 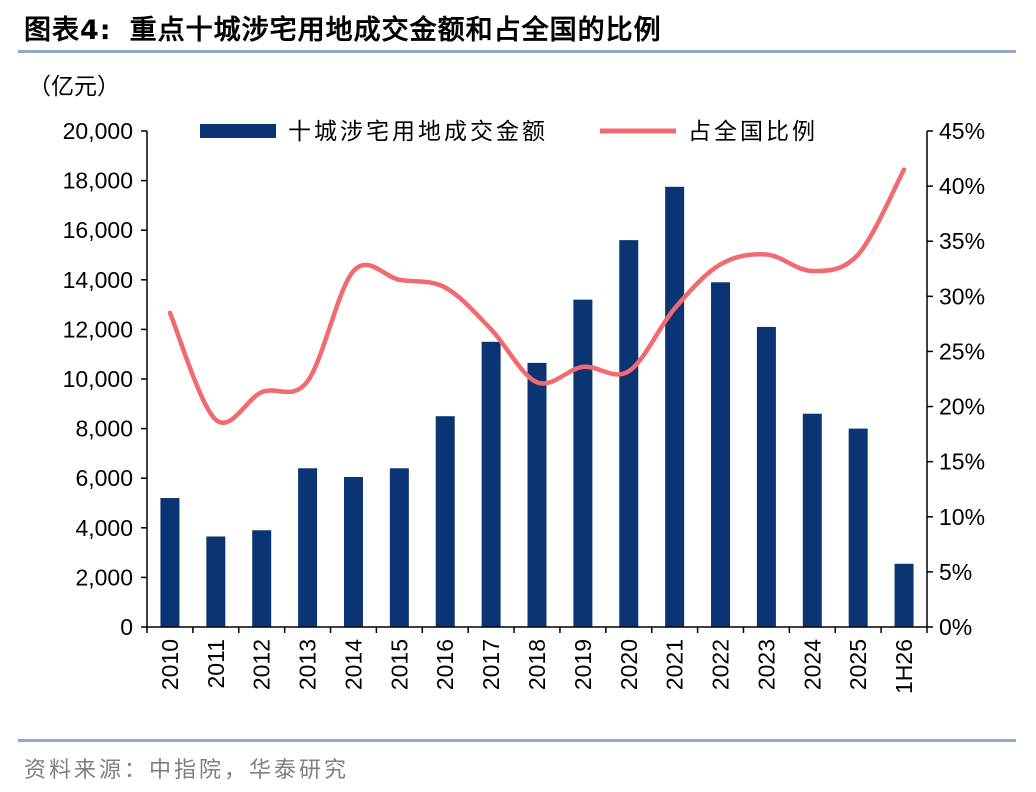 What do you see at coordinates (98, 329) in the screenshot?
I see `left-tick-label: 12,000` at bounding box center [98, 329].